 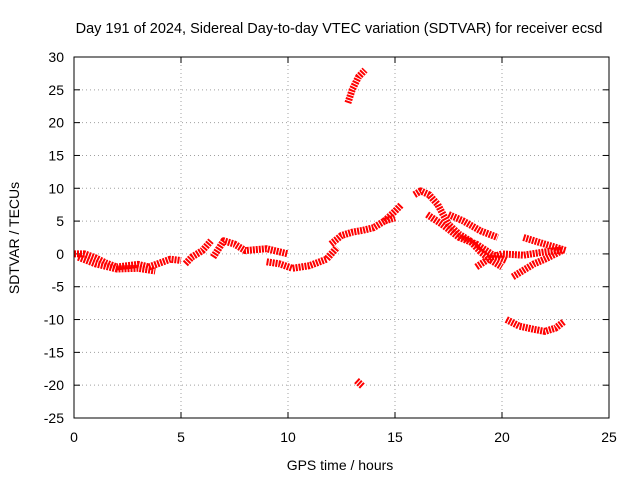 I want to click on x-tick-label: 10, so click(x=288, y=437).